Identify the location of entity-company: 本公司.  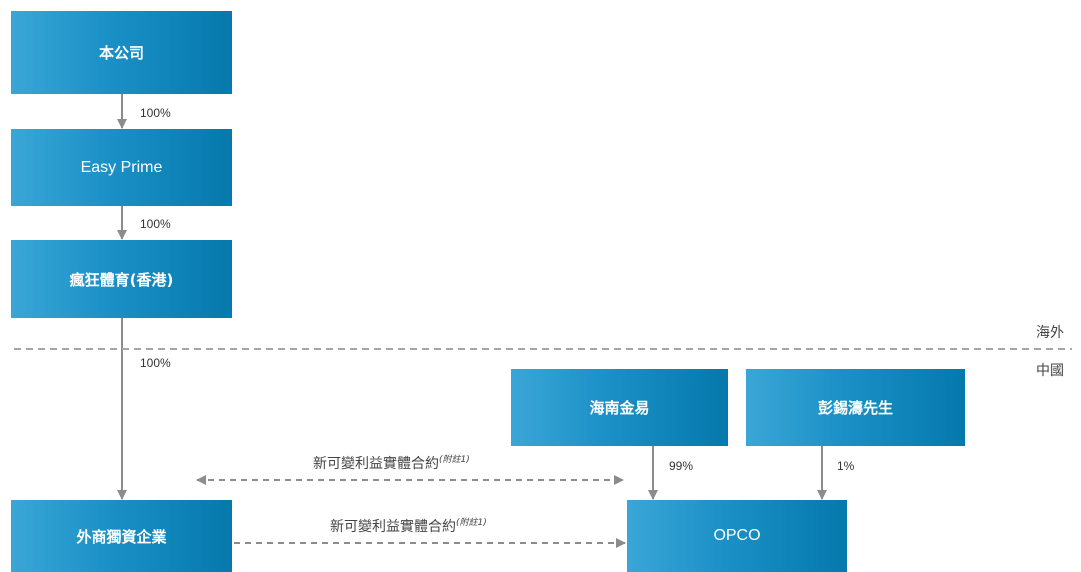
(121, 52).